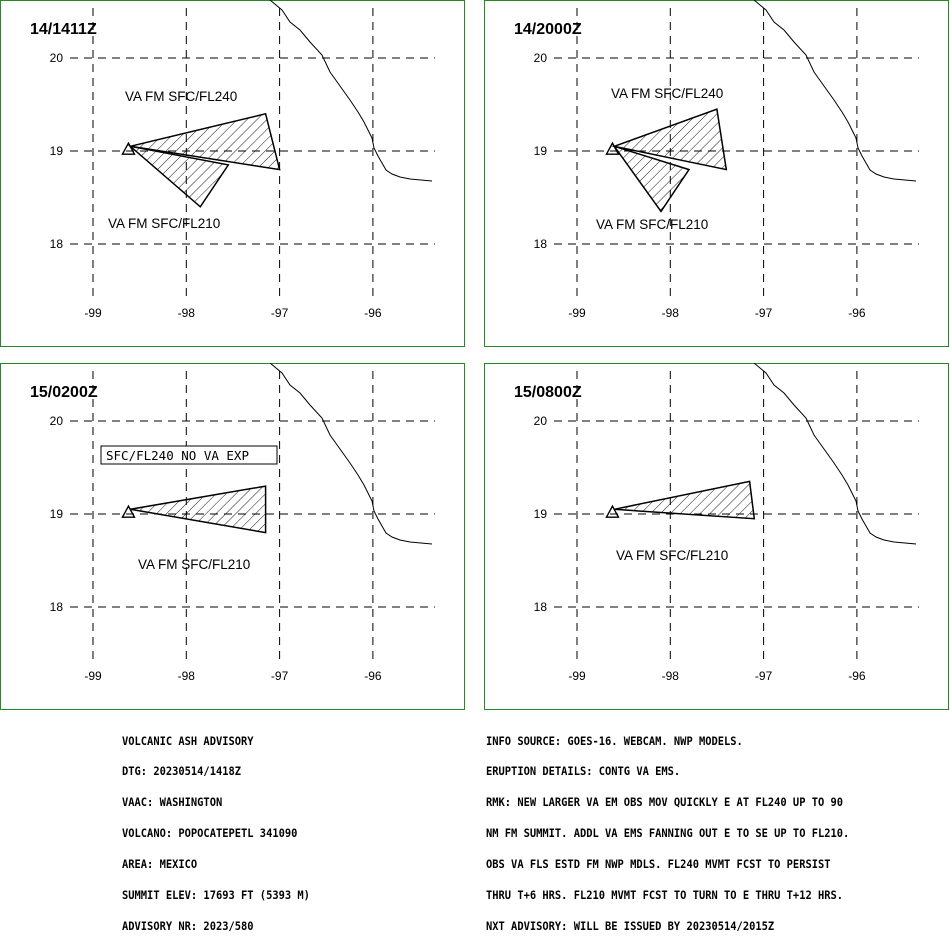 Image resolution: width=950 pixels, height=943 pixels. I want to click on advisory-line: VOLCANO: POPOCATEPETL 341090, so click(210, 834).